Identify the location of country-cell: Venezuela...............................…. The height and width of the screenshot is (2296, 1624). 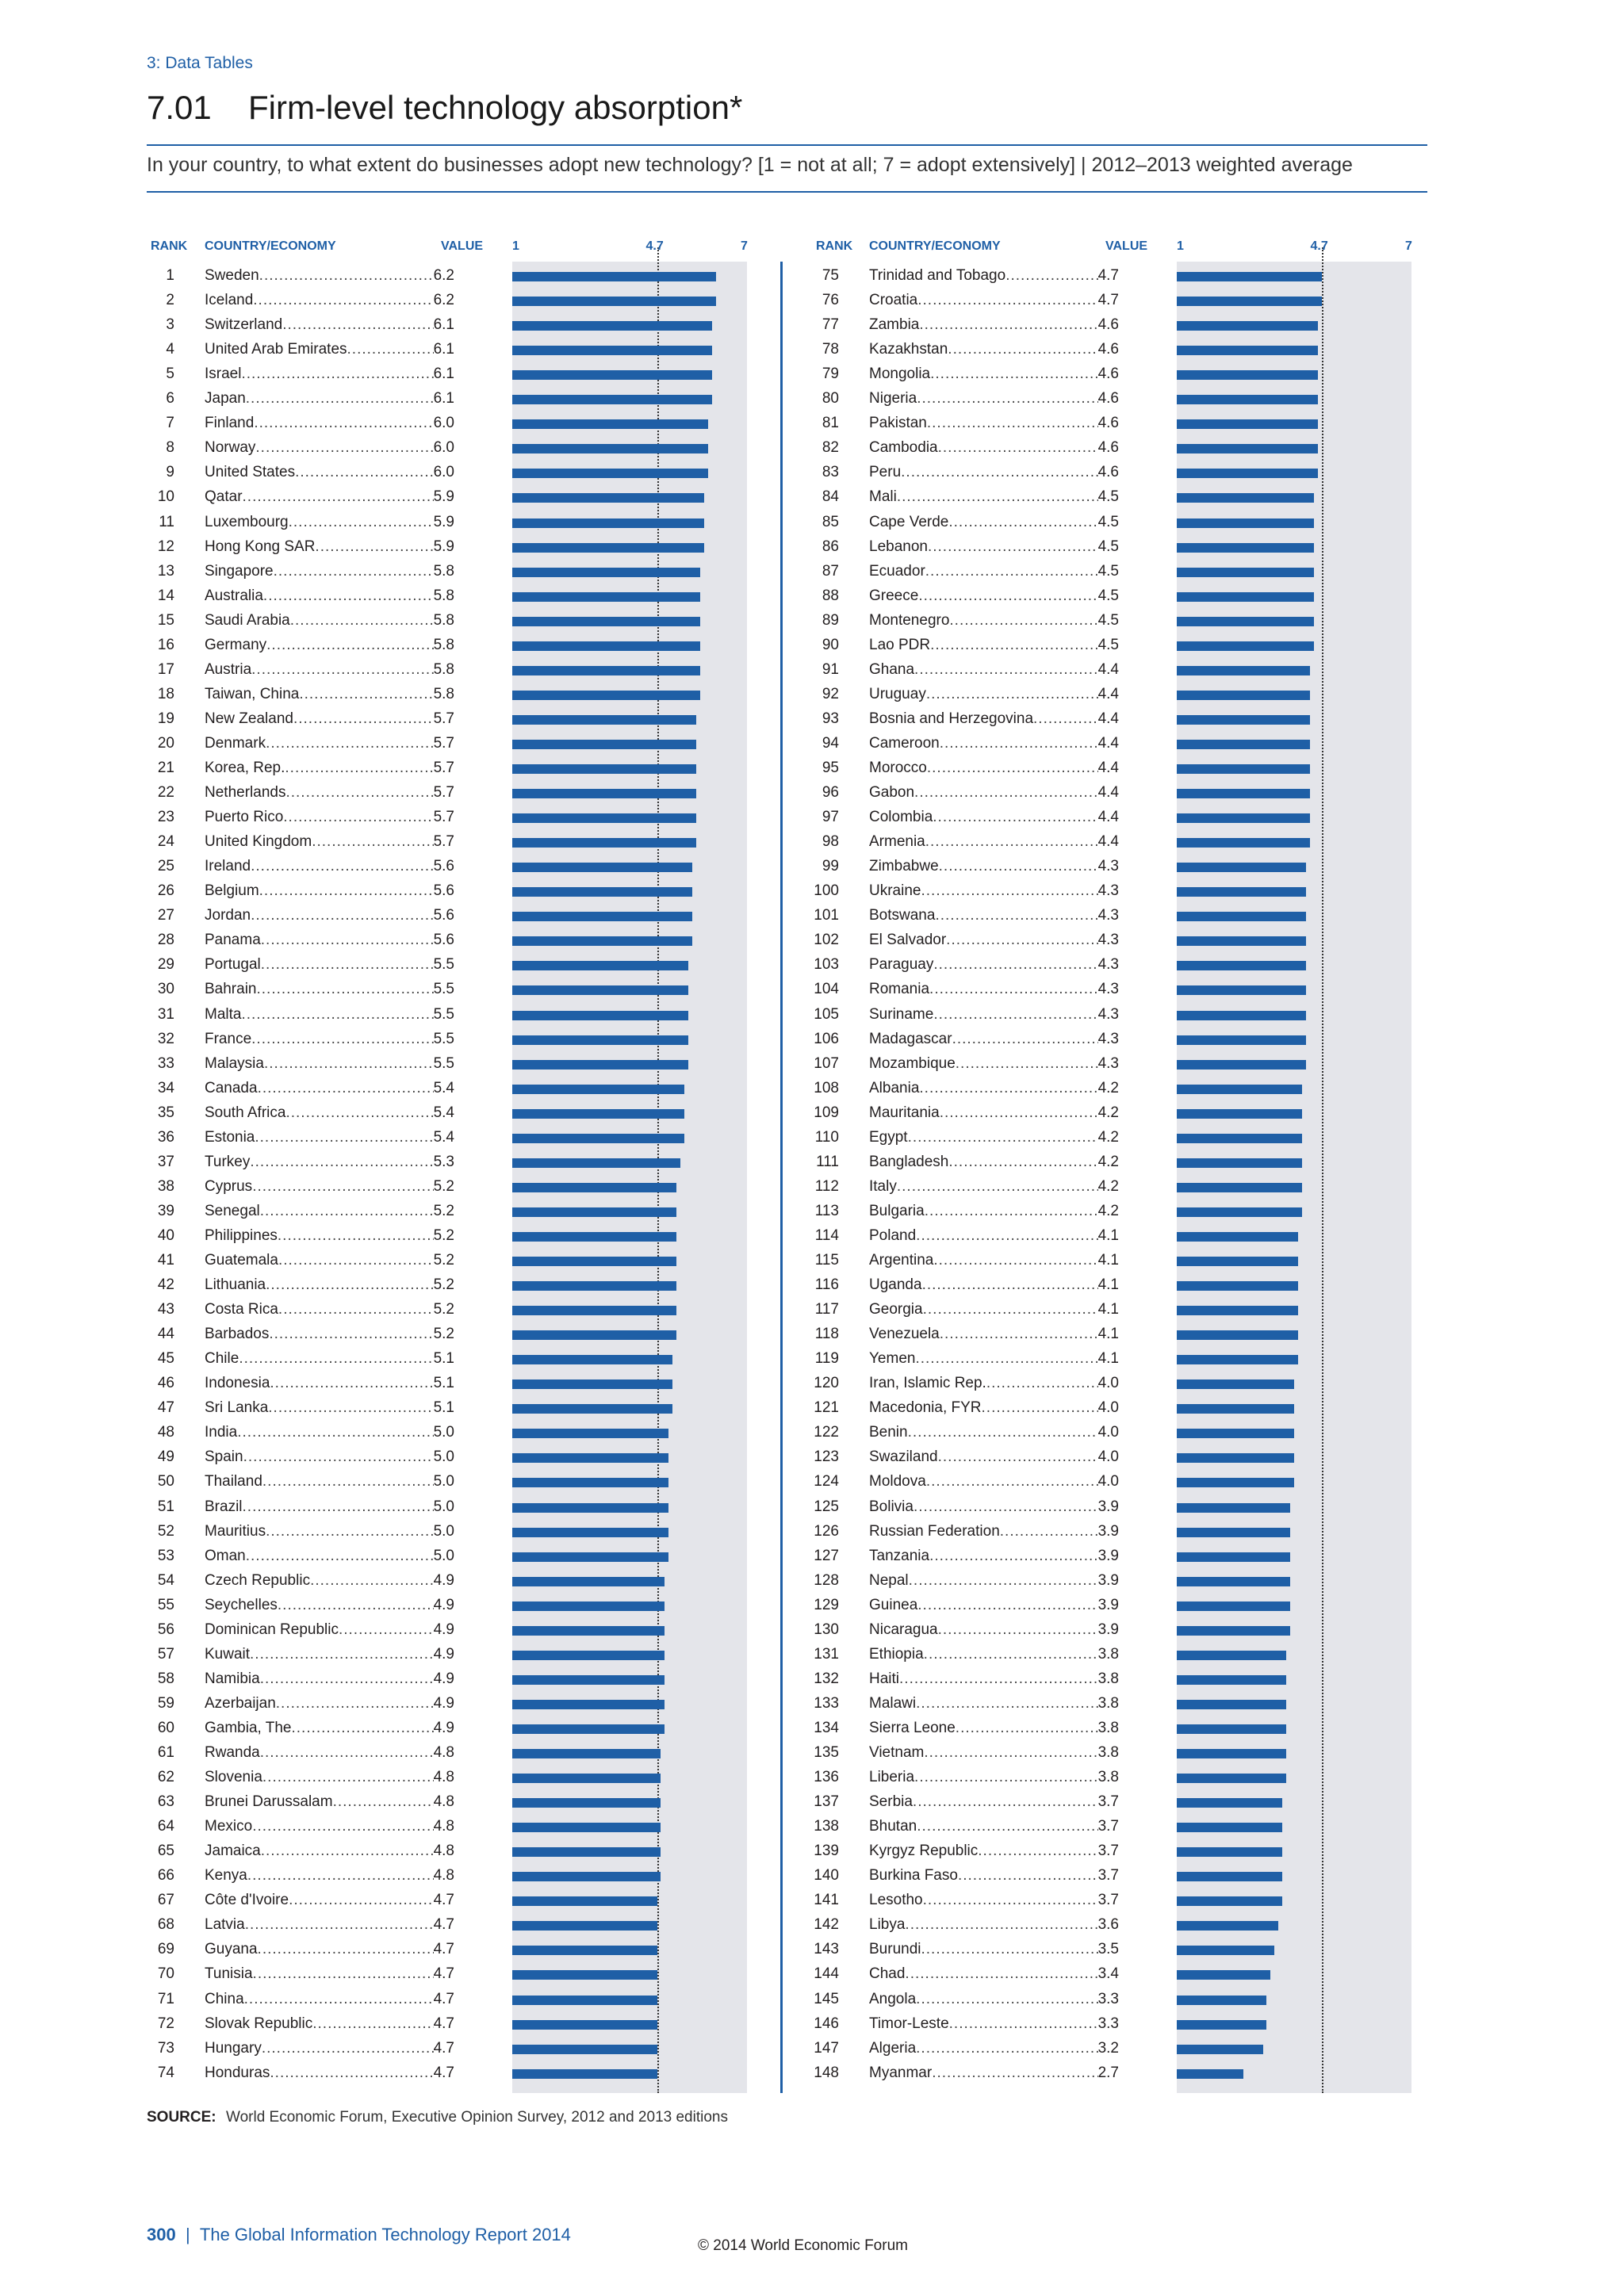
(994, 1335).